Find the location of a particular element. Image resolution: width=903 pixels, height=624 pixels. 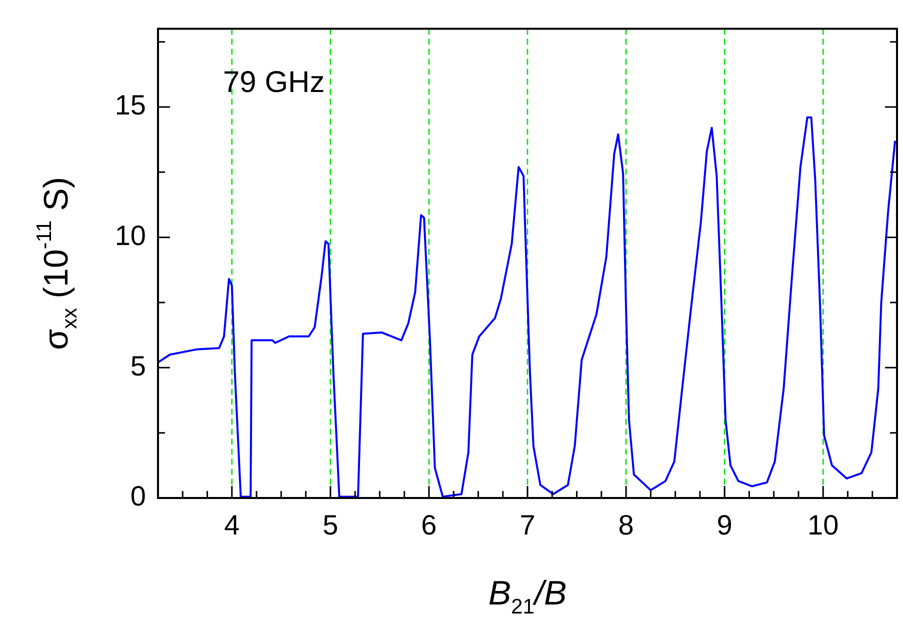

x-tick-label: 6 is located at coordinates (429, 525).